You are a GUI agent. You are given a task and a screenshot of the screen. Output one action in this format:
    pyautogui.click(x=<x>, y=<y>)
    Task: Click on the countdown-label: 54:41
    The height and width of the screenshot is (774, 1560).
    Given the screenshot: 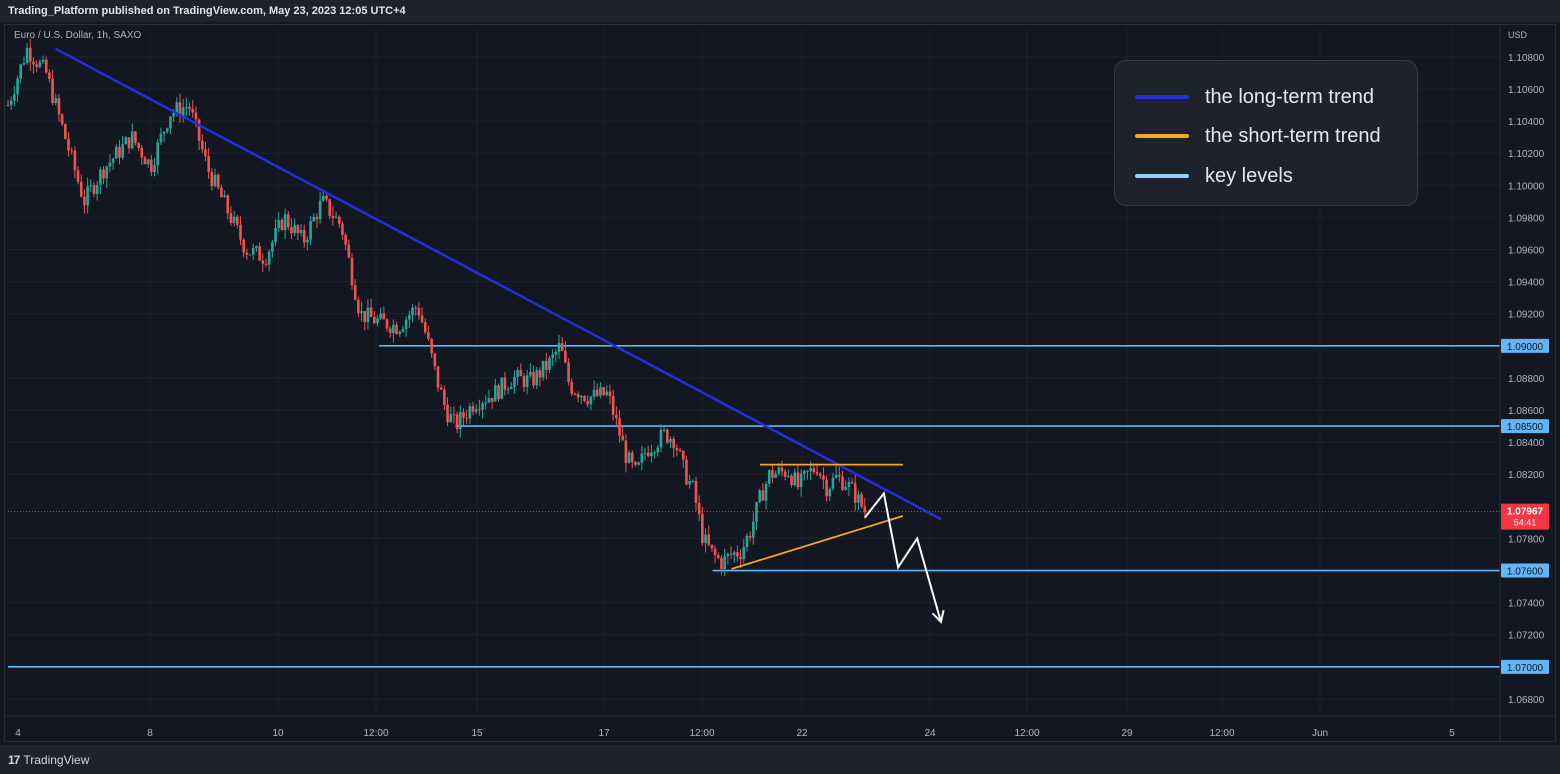 What is the action you would take?
    pyautogui.click(x=1525, y=523)
    